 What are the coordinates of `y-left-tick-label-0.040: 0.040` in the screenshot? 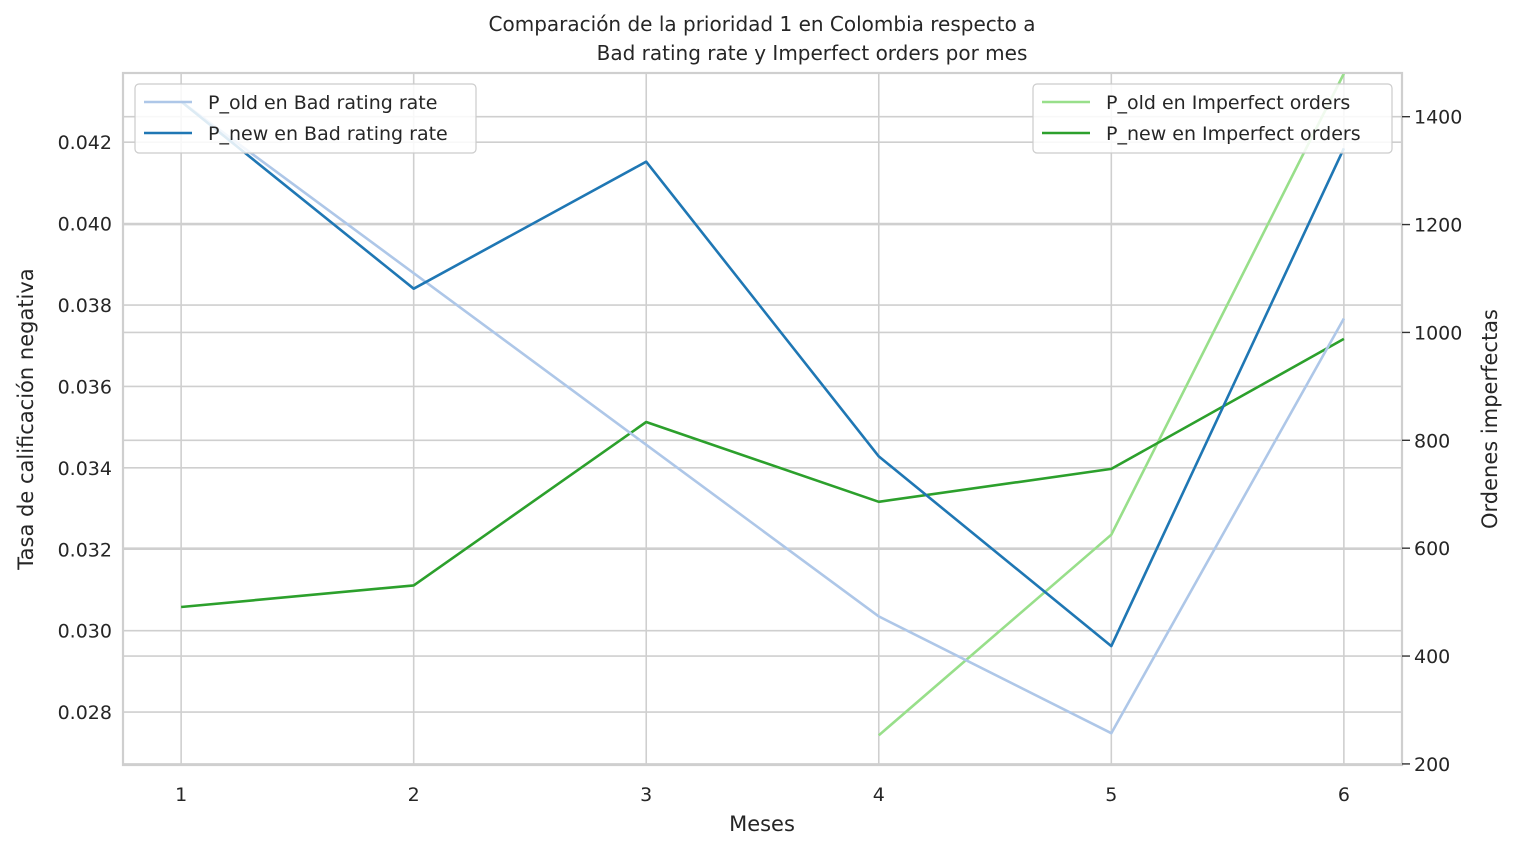 It's located at (85, 225).